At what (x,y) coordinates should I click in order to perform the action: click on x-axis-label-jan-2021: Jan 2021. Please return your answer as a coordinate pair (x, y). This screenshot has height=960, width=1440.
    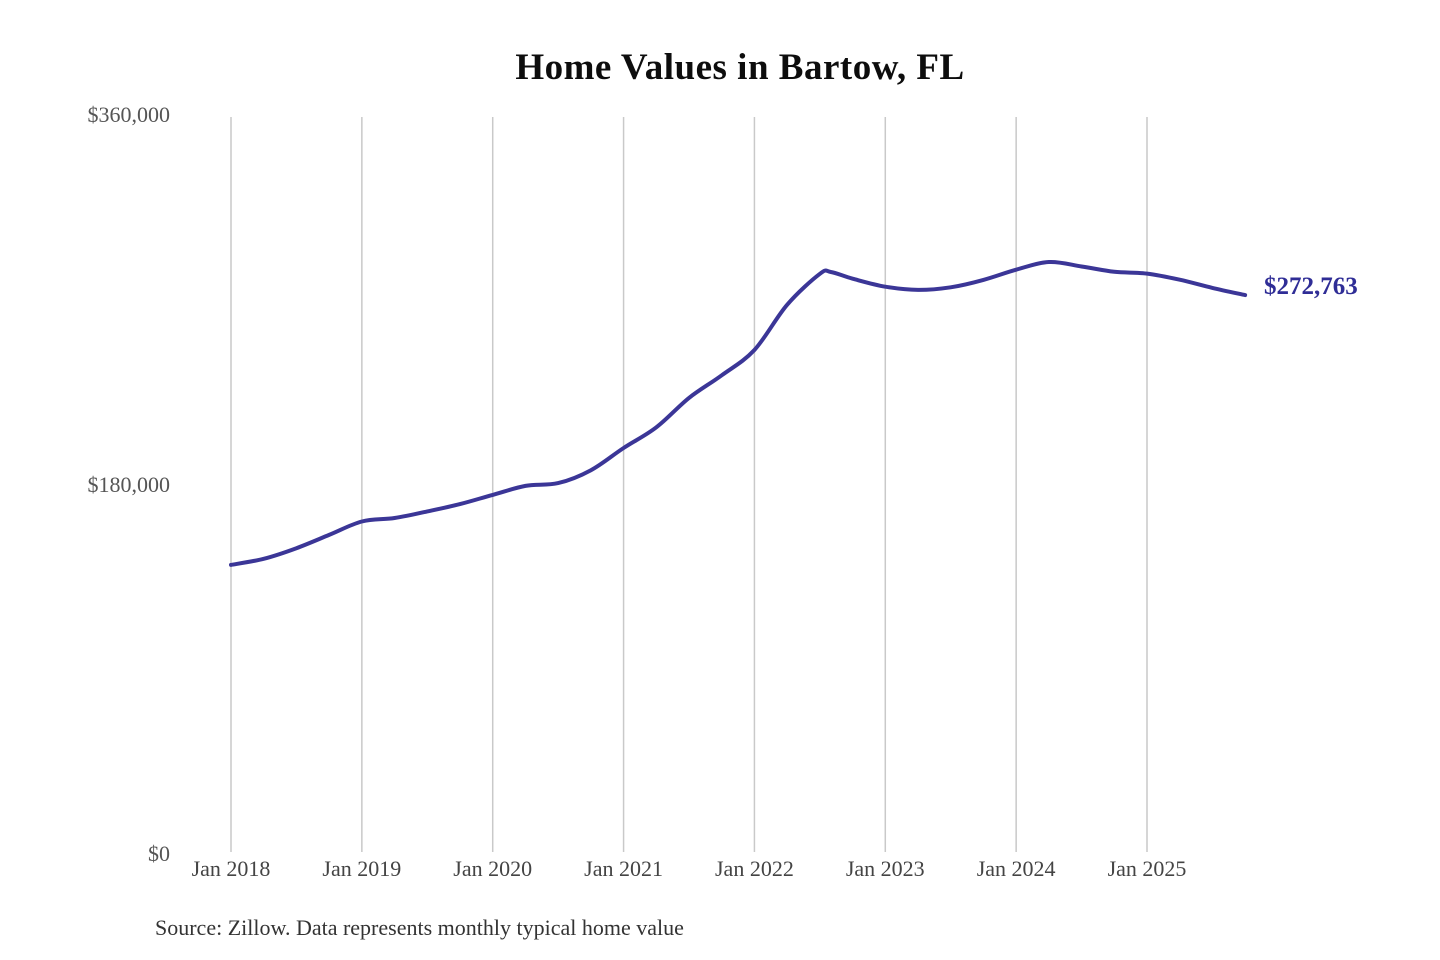
    Looking at the image, I should click on (623, 868).